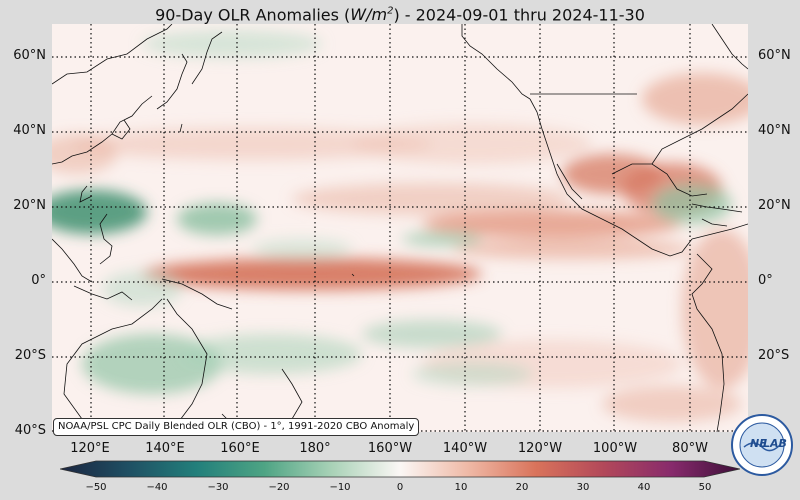  I want to click on lat-label-right: 0°, so click(765, 280).